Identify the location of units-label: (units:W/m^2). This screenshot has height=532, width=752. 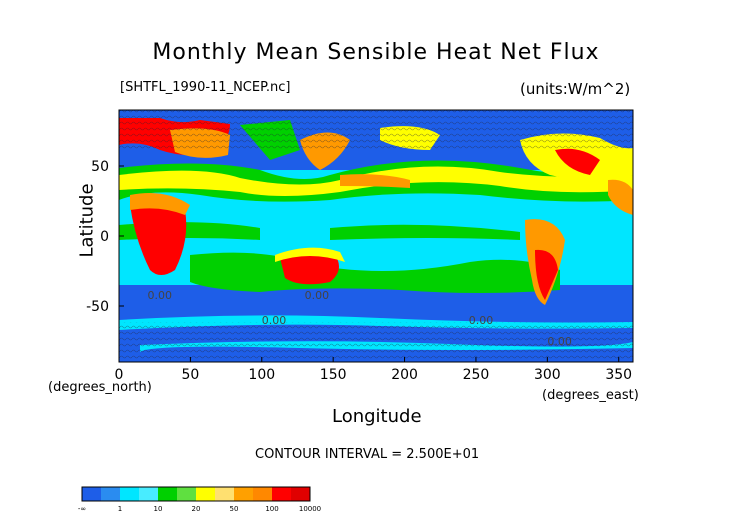
(575, 89).